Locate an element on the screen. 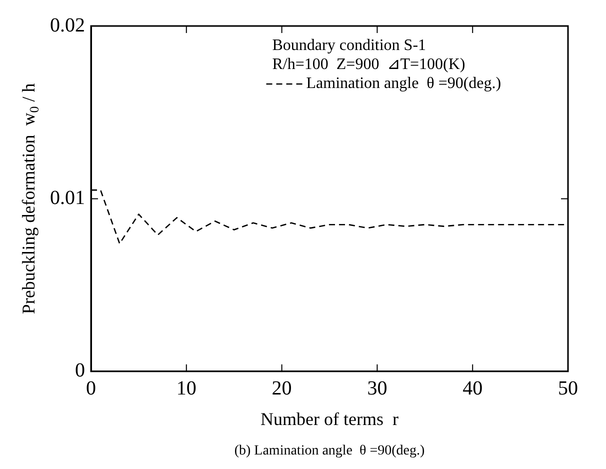 This screenshot has width=606, height=469. annotation: Boundary condition S-1 is located at coordinates (349, 45).